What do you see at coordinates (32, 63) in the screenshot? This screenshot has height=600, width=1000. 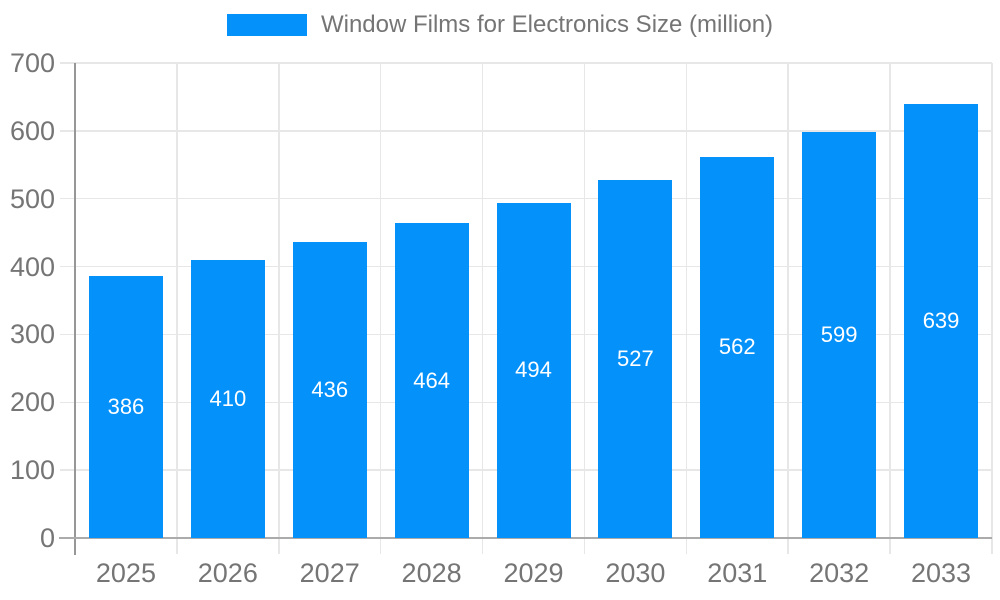 I see `y-tick-label: 700` at bounding box center [32, 63].